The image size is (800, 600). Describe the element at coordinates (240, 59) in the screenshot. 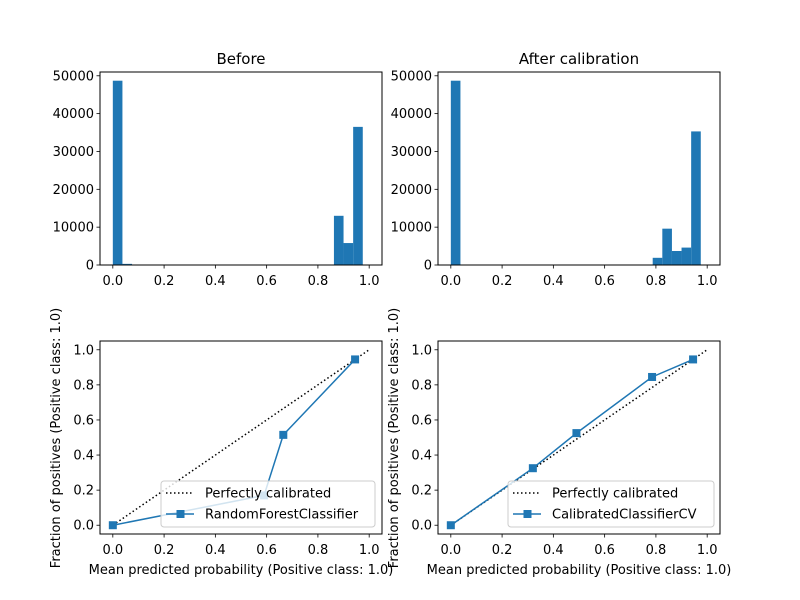

I see `panel-title: Before` at that location.